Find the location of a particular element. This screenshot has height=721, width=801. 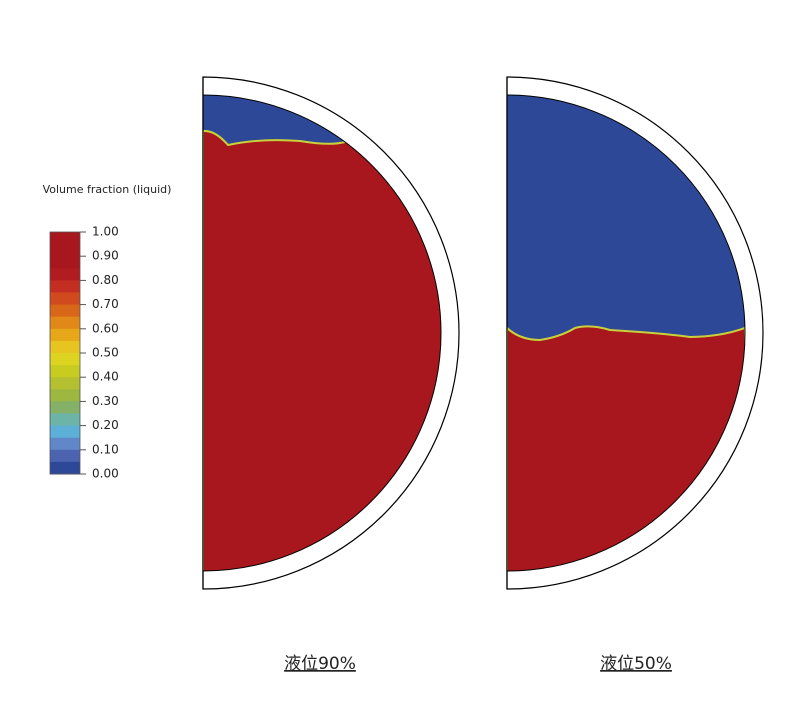

colorbar-title: Volume fraction (liquid) is located at coordinates (107, 189).